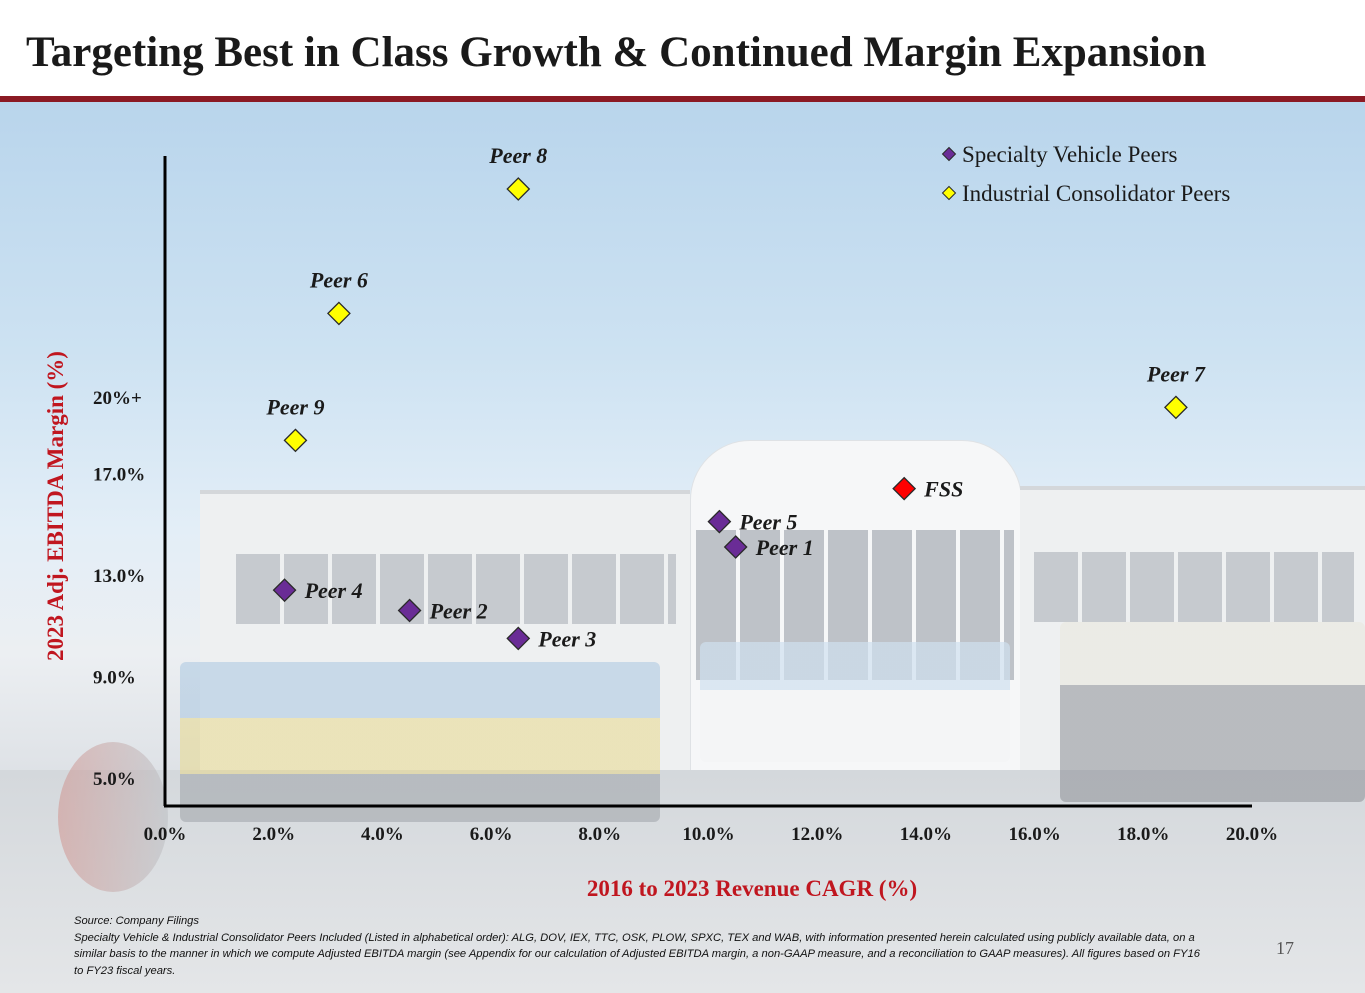 The width and height of the screenshot is (1365, 993). What do you see at coordinates (113, 817) in the screenshot?
I see `hose-reel` at bounding box center [113, 817].